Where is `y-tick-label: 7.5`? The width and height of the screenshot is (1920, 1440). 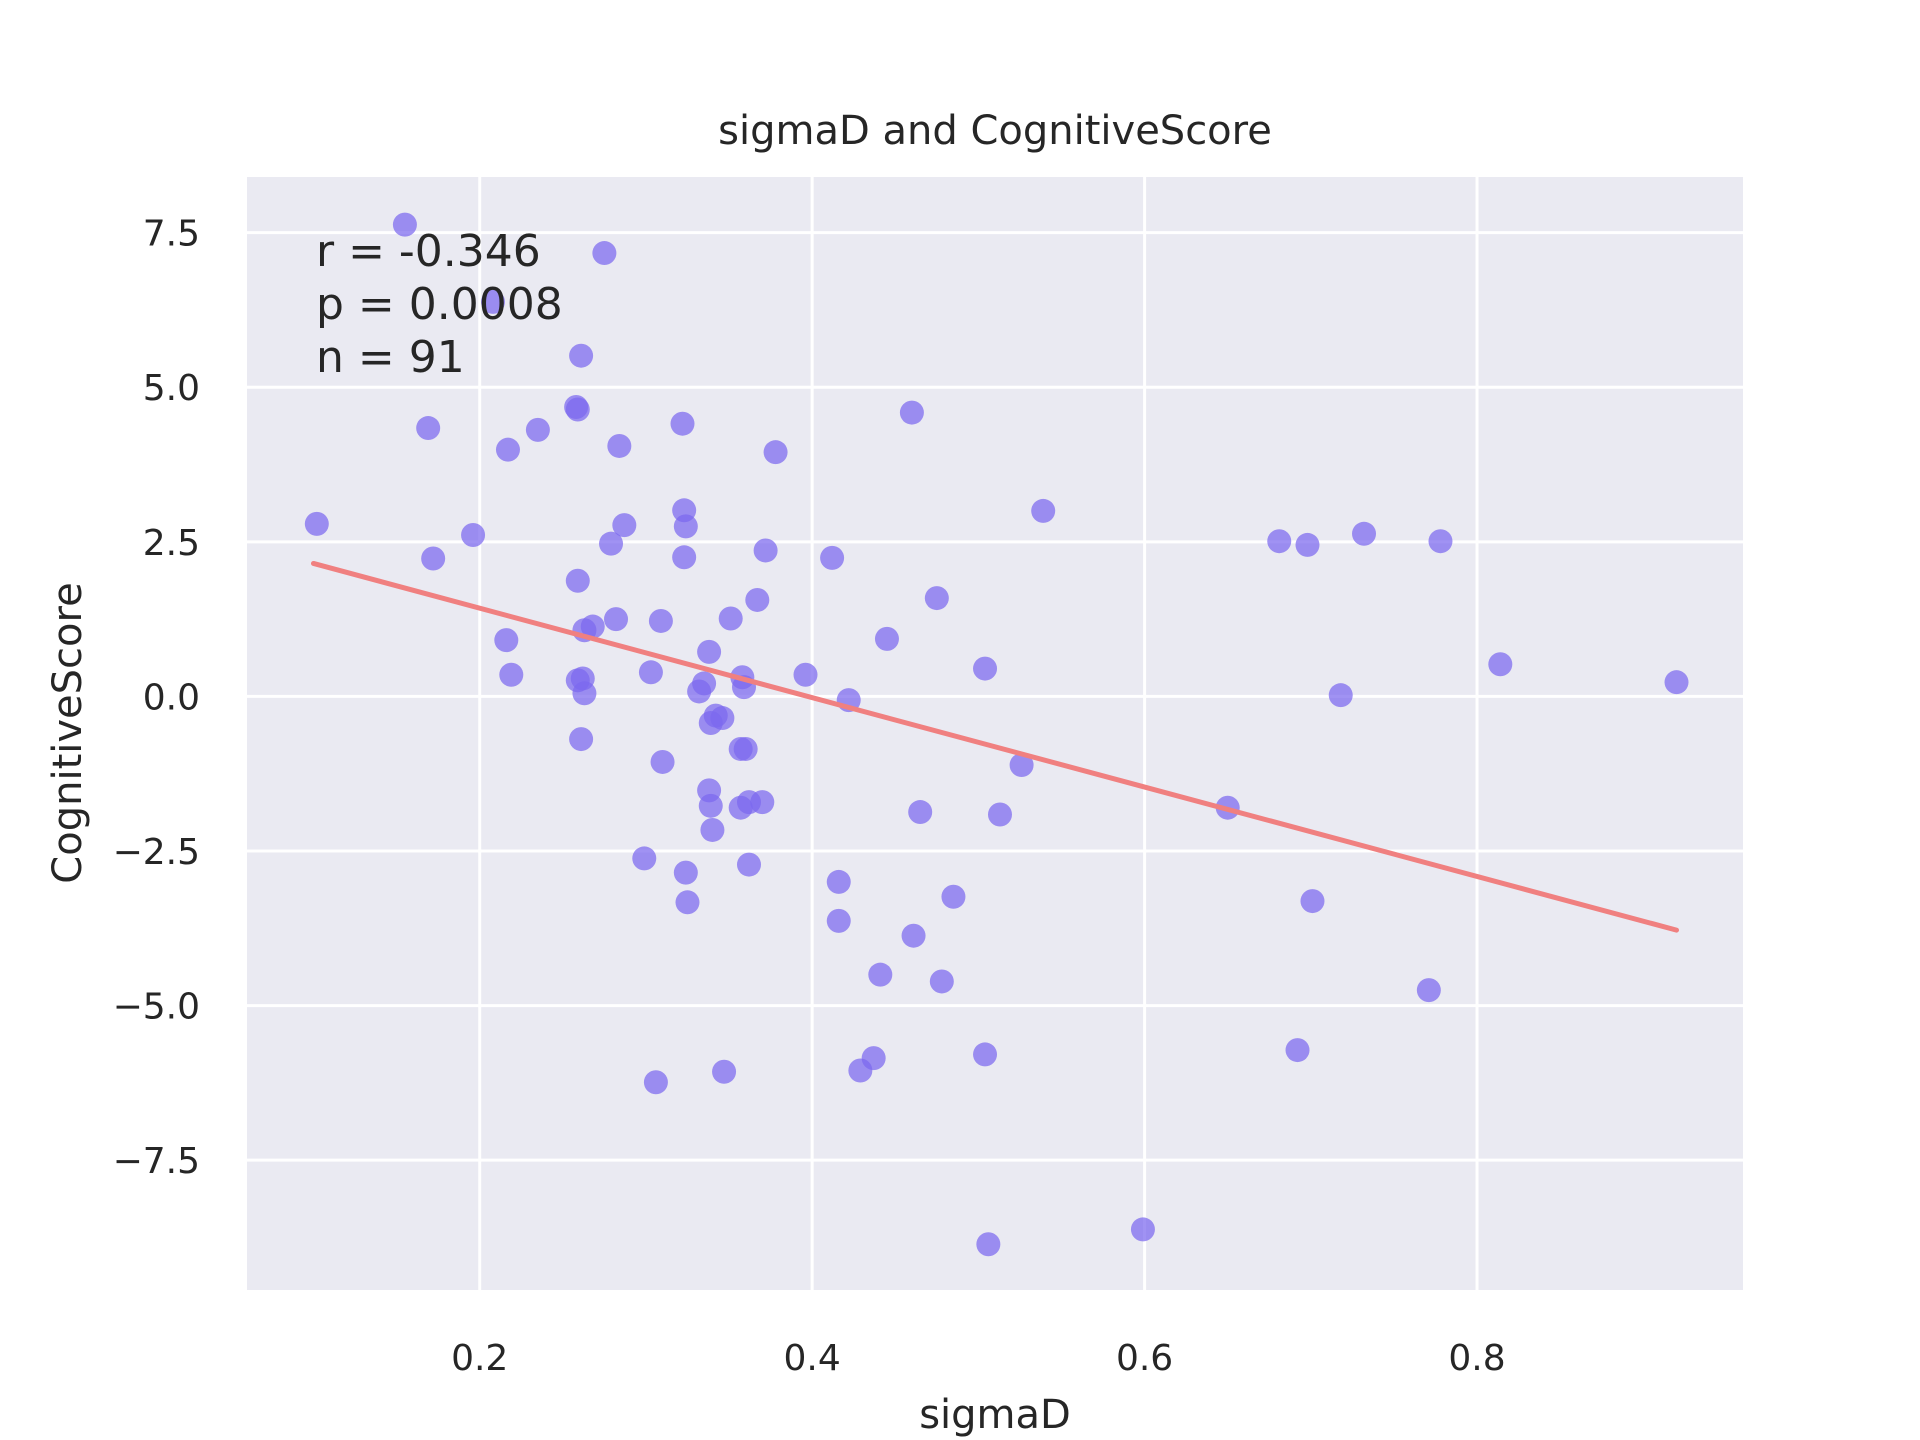 y-tick-label: 7.5 is located at coordinates (171, 234).